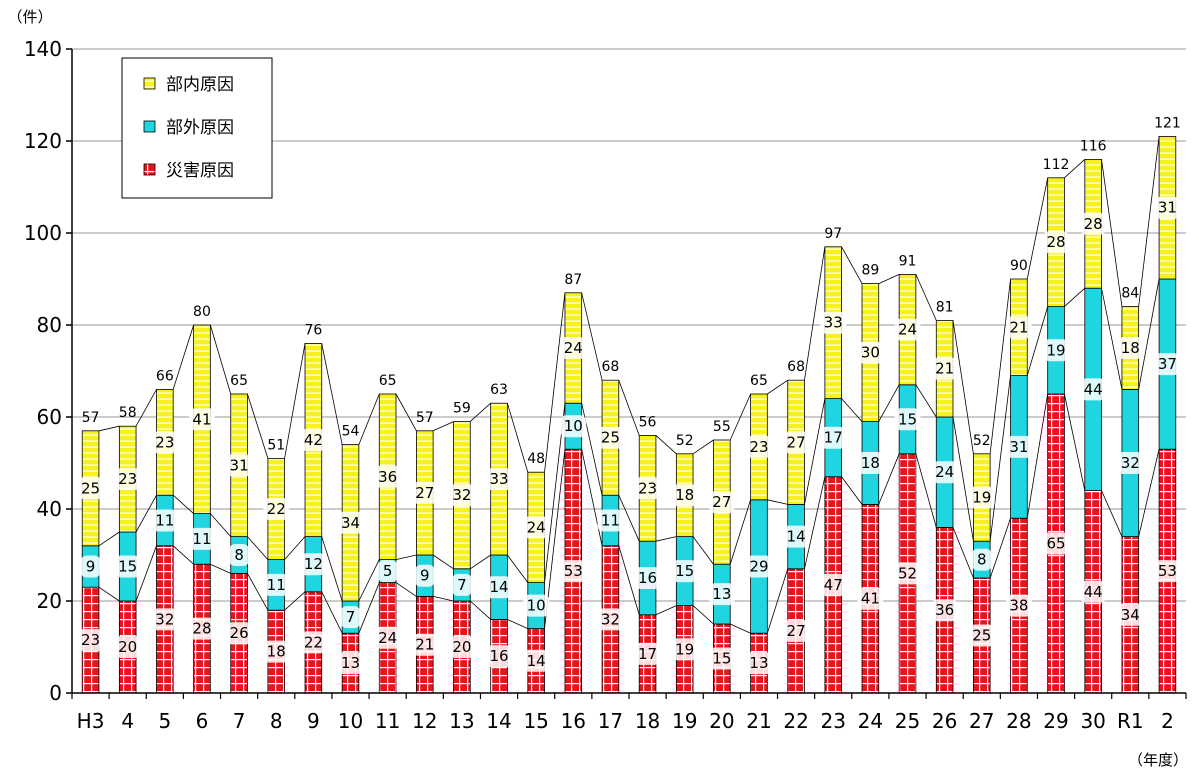 This screenshot has width=1199, height=773. I want to click on data-label: 27, so click(796, 631).